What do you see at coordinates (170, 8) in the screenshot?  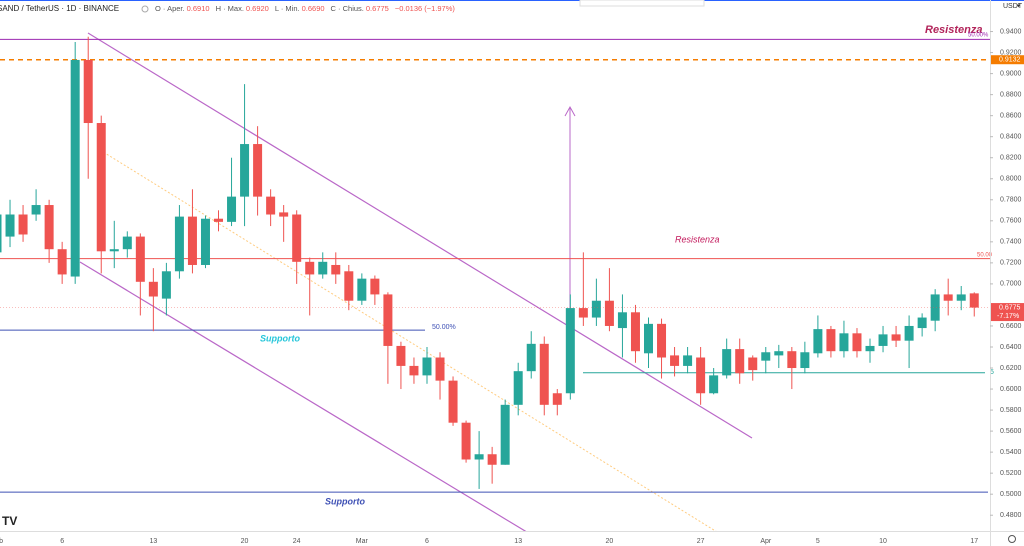 I see `ohlc-key: O · Aper.` at bounding box center [170, 8].